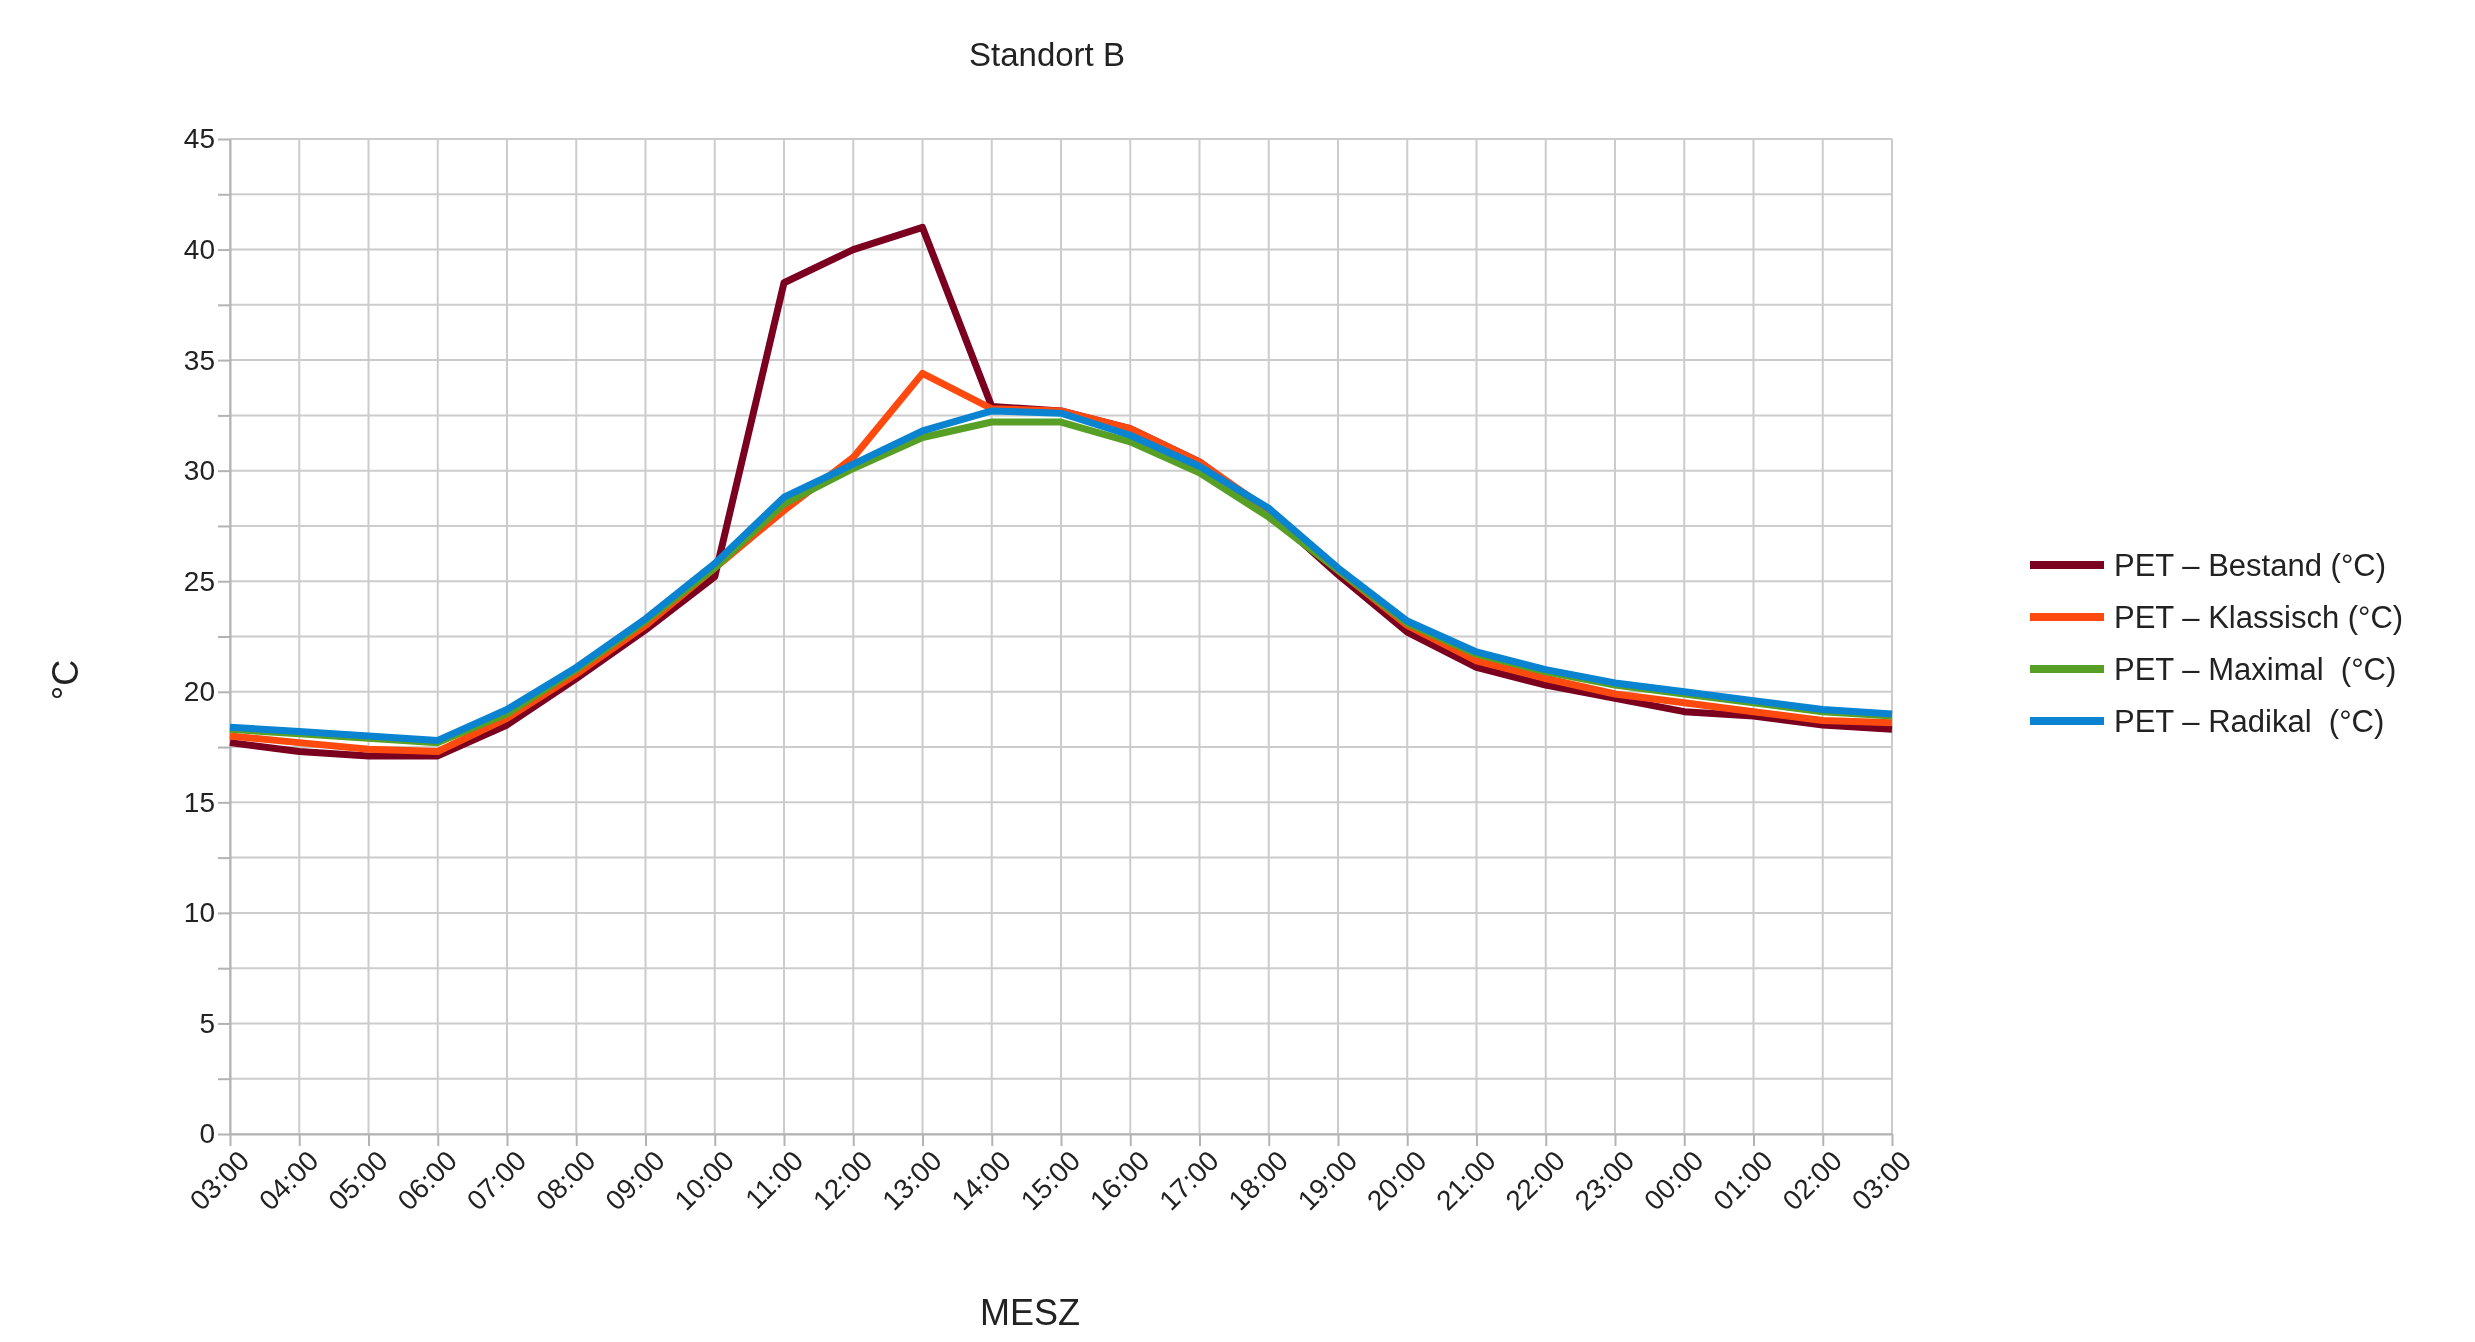 Image resolution: width=2475 pixels, height=1342 pixels. What do you see at coordinates (2249, 721) in the screenshot?
I see `legend-label: PET – Radikal (°C)` at bounding box center [2249, 721].